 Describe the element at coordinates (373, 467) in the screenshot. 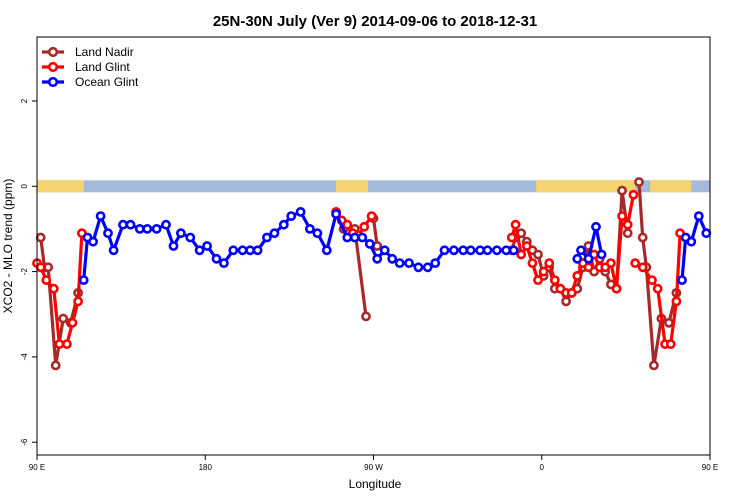

I see `x-tick-label: 90 W` at that location.